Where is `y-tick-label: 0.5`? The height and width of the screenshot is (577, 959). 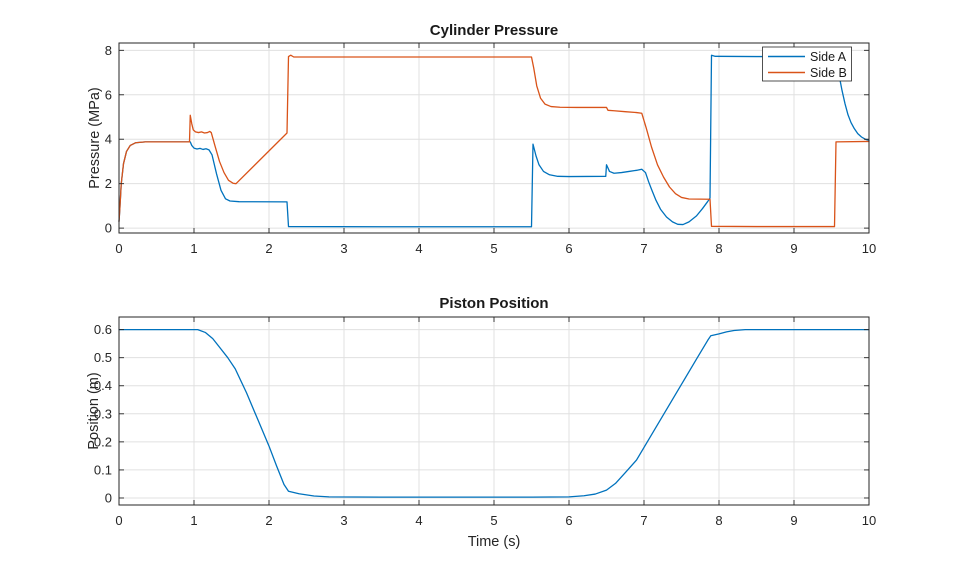 y-tick-label: 0.5 is located at coordinates (103, 357).